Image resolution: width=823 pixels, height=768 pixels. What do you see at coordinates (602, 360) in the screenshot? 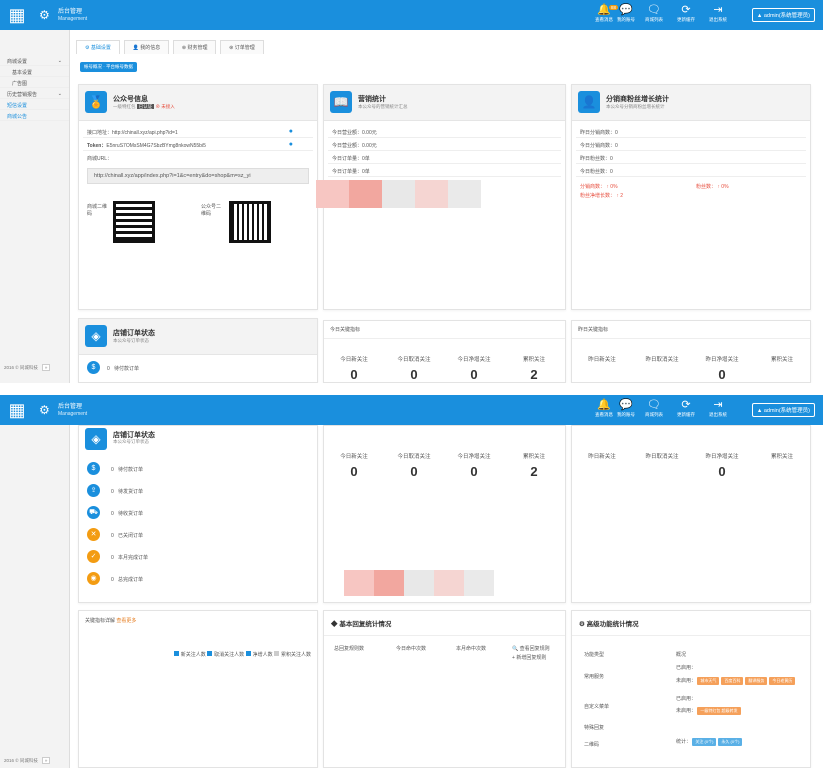
I see `stat-label: 昨日新关注` at bounding box center [602, 360].